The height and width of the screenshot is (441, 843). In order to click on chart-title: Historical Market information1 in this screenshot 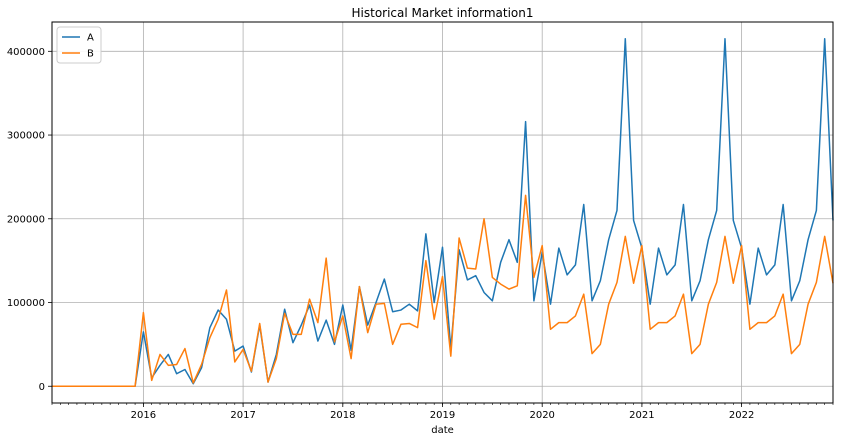, I will do `click(443, 13)`.